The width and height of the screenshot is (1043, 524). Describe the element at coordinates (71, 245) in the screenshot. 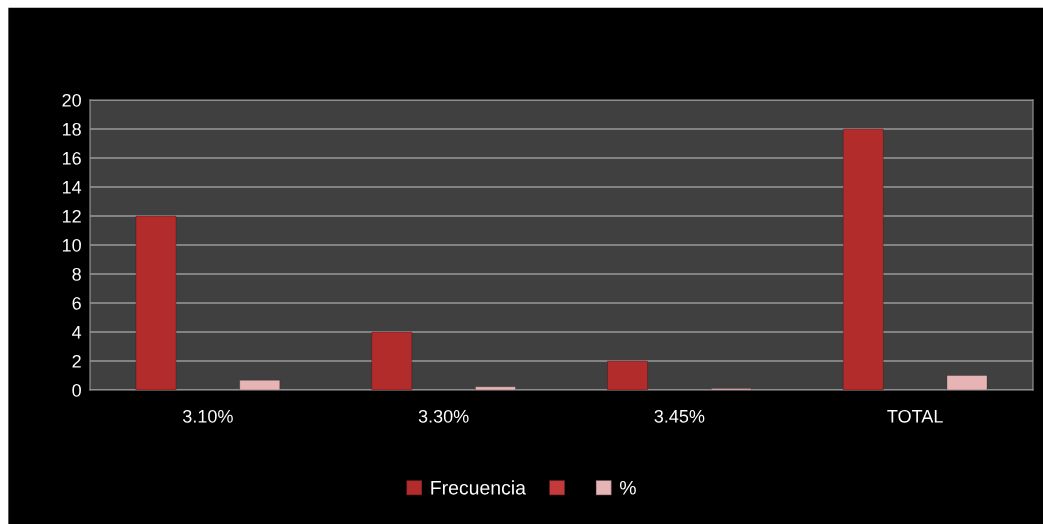

I see `y-tick-label: 10` at that location.